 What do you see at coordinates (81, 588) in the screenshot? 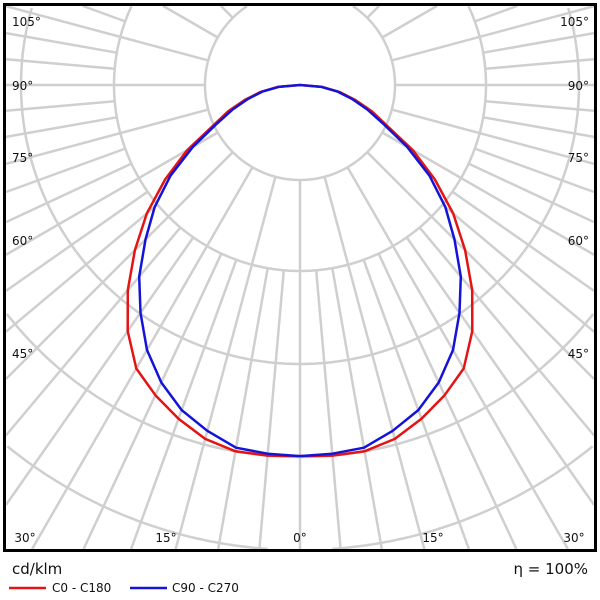
I see `legend-label-c0: C0 - C180` at bounding box center [81, 588].